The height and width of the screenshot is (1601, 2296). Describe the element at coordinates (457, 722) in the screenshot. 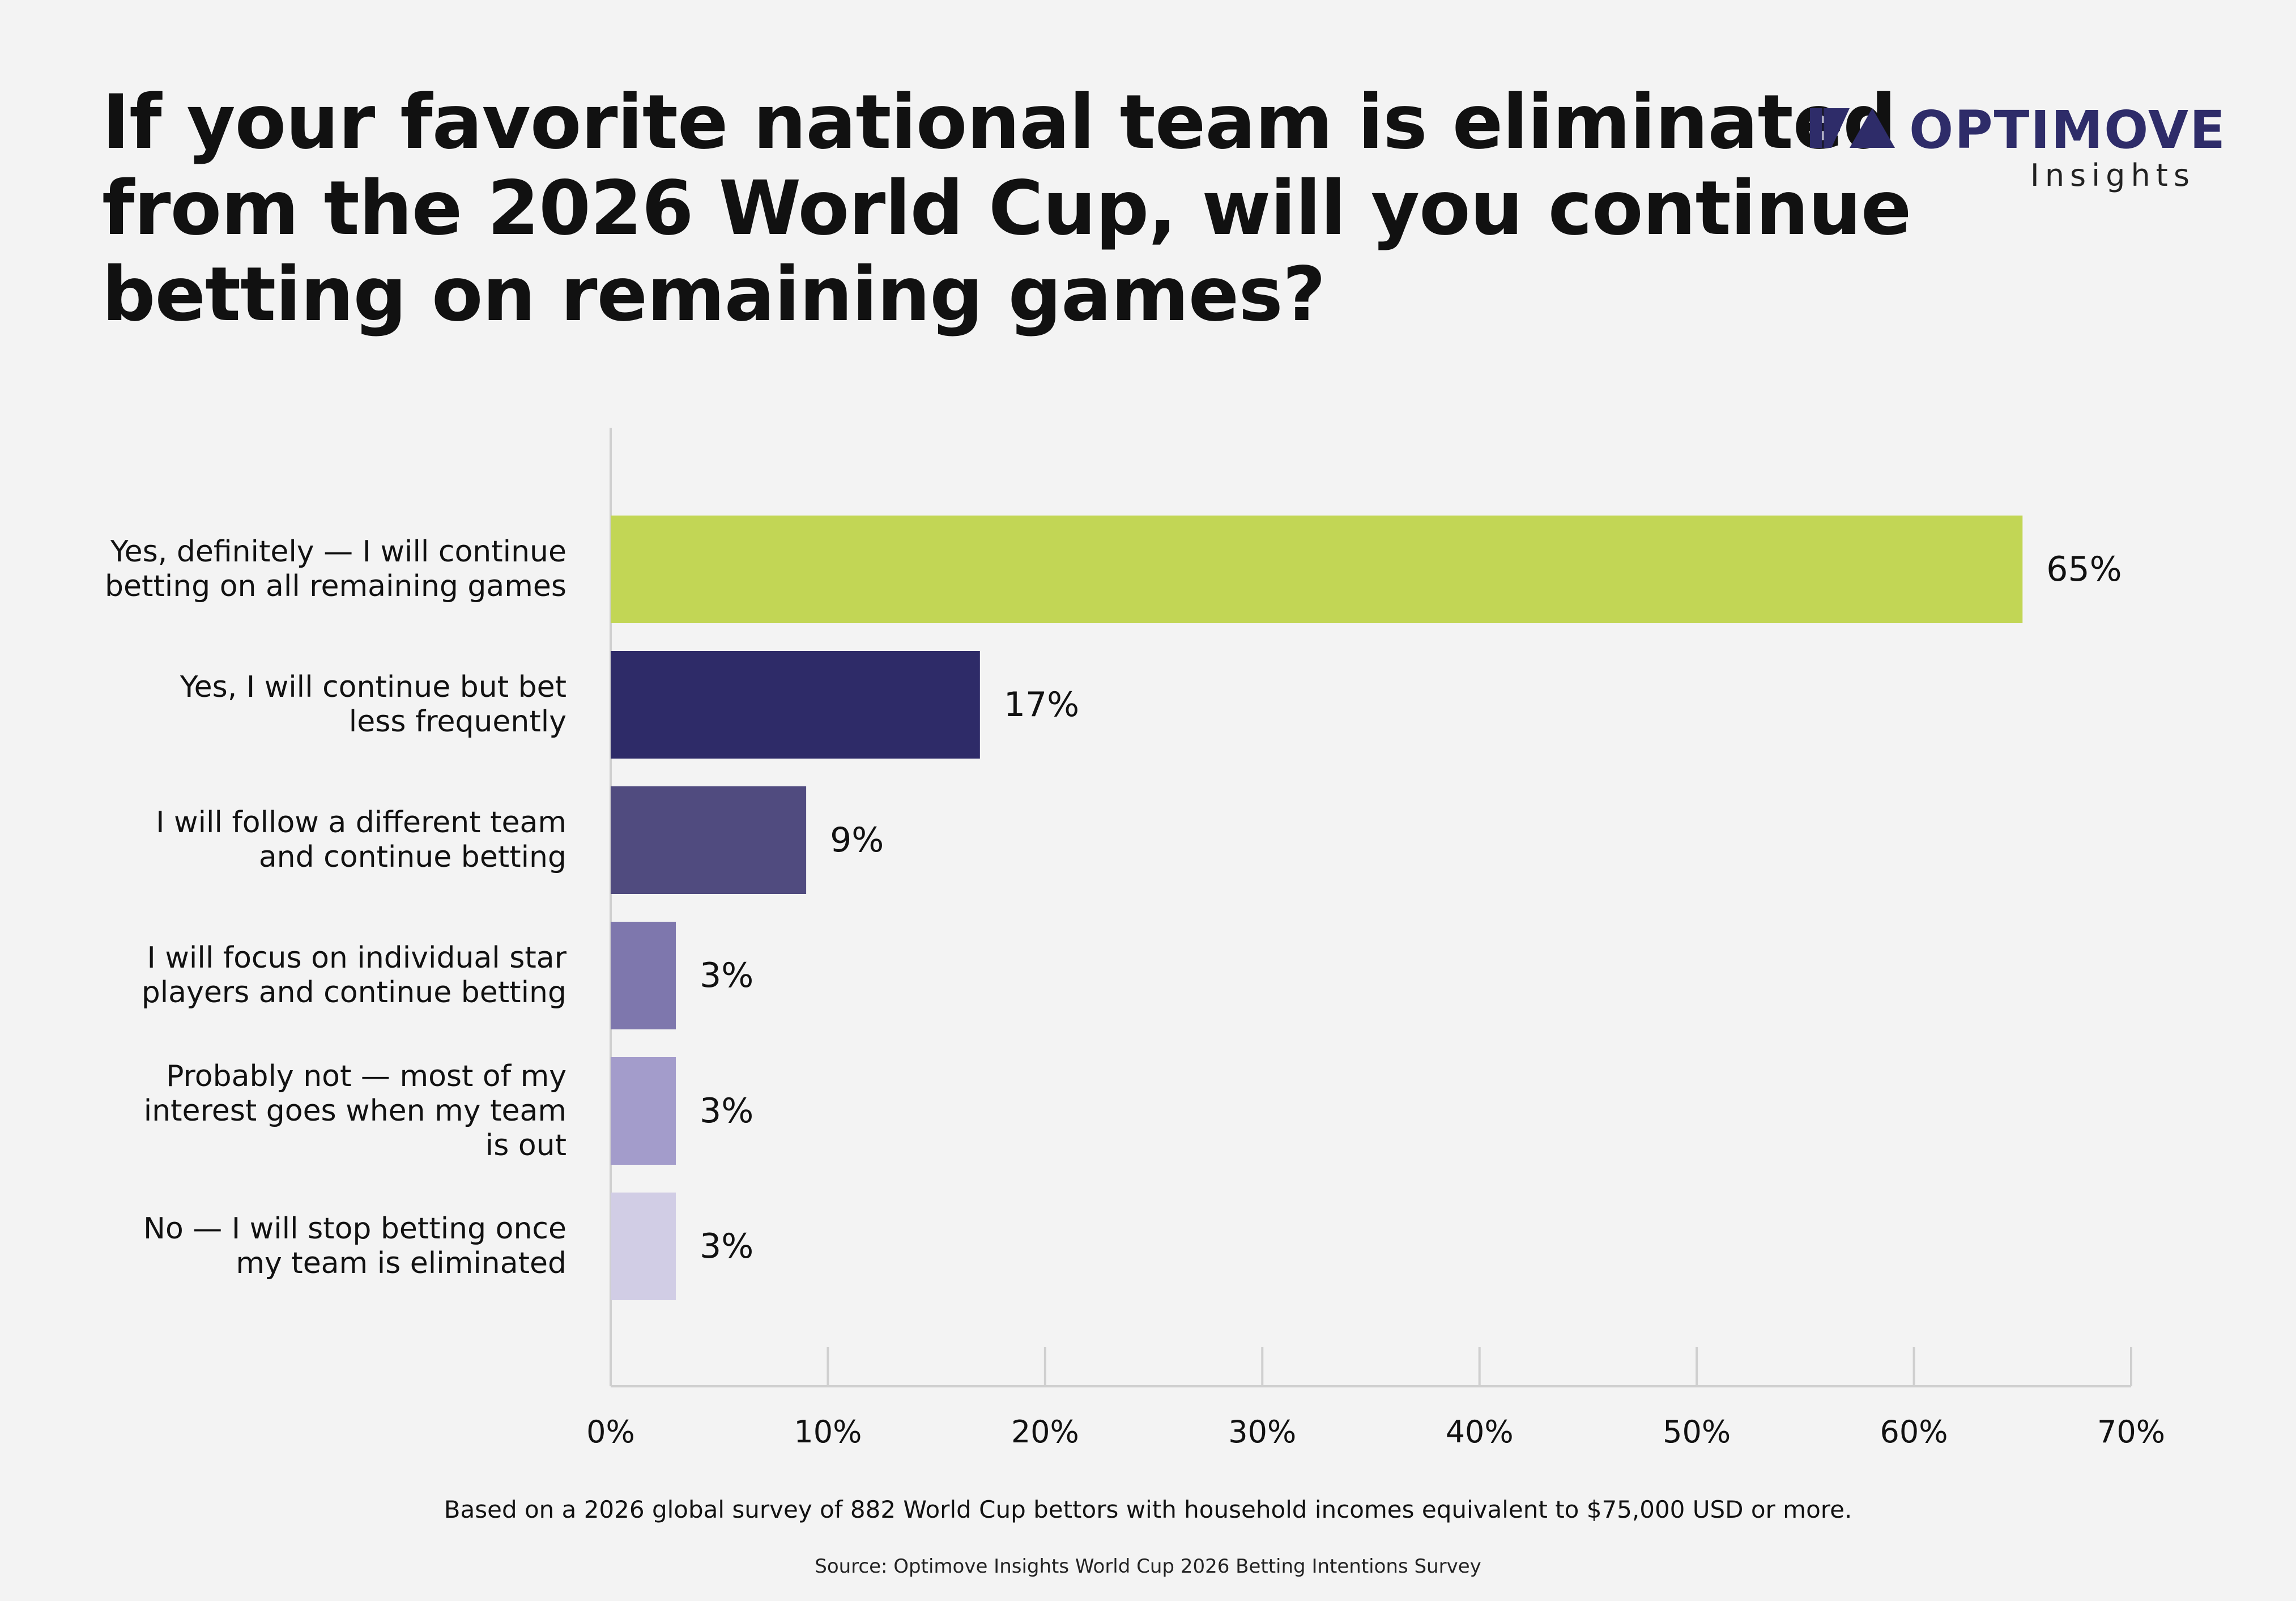

I see `category-label-line: less frequently` at that location.